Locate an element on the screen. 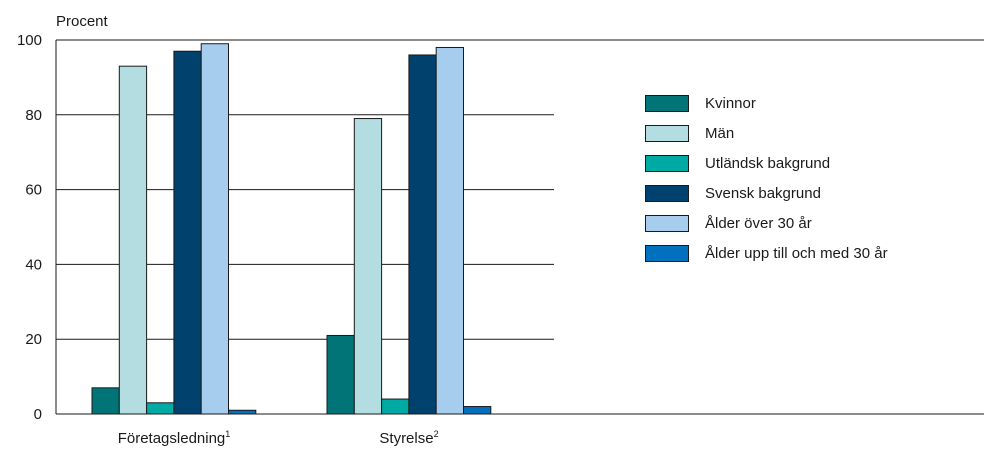 Image resolution: width=984 pixels, height=450 pixels. category-label: Styrelse2 is located at coordinates (408, 438).